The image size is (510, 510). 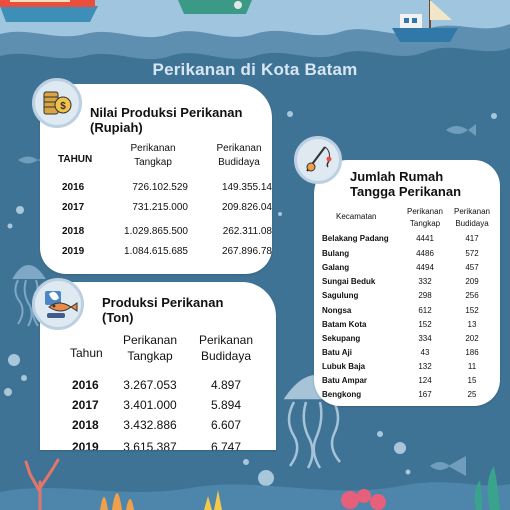 I want to click on rumah-tangga-title: Jumlah Rumah Tangga Perikanan, so click(x=406, y=184).